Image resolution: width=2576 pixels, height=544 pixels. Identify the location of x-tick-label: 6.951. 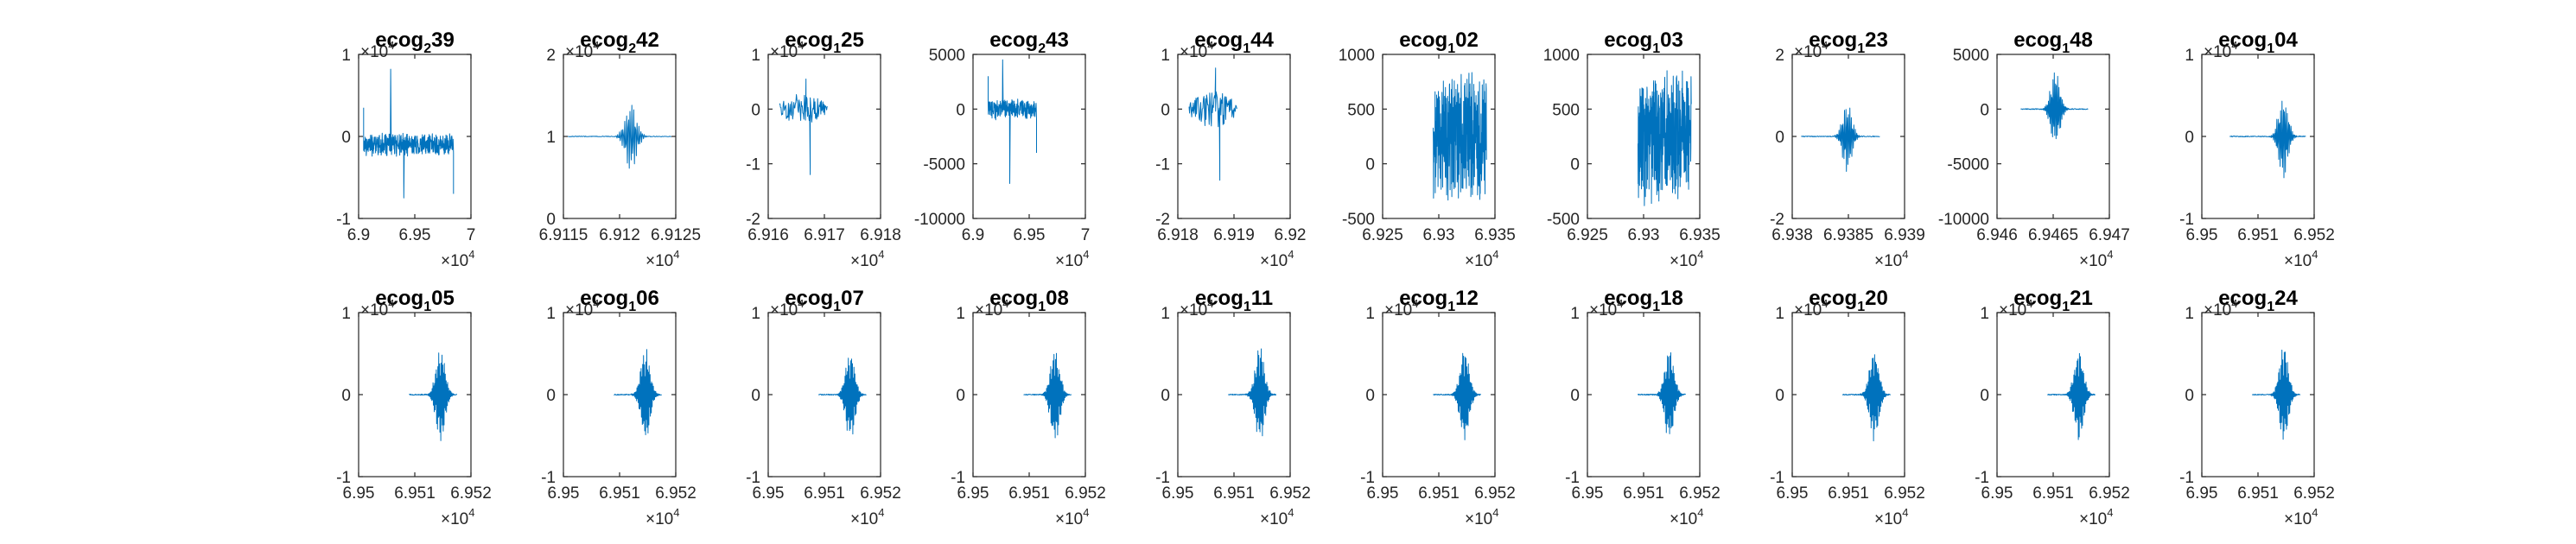
(620, 494).